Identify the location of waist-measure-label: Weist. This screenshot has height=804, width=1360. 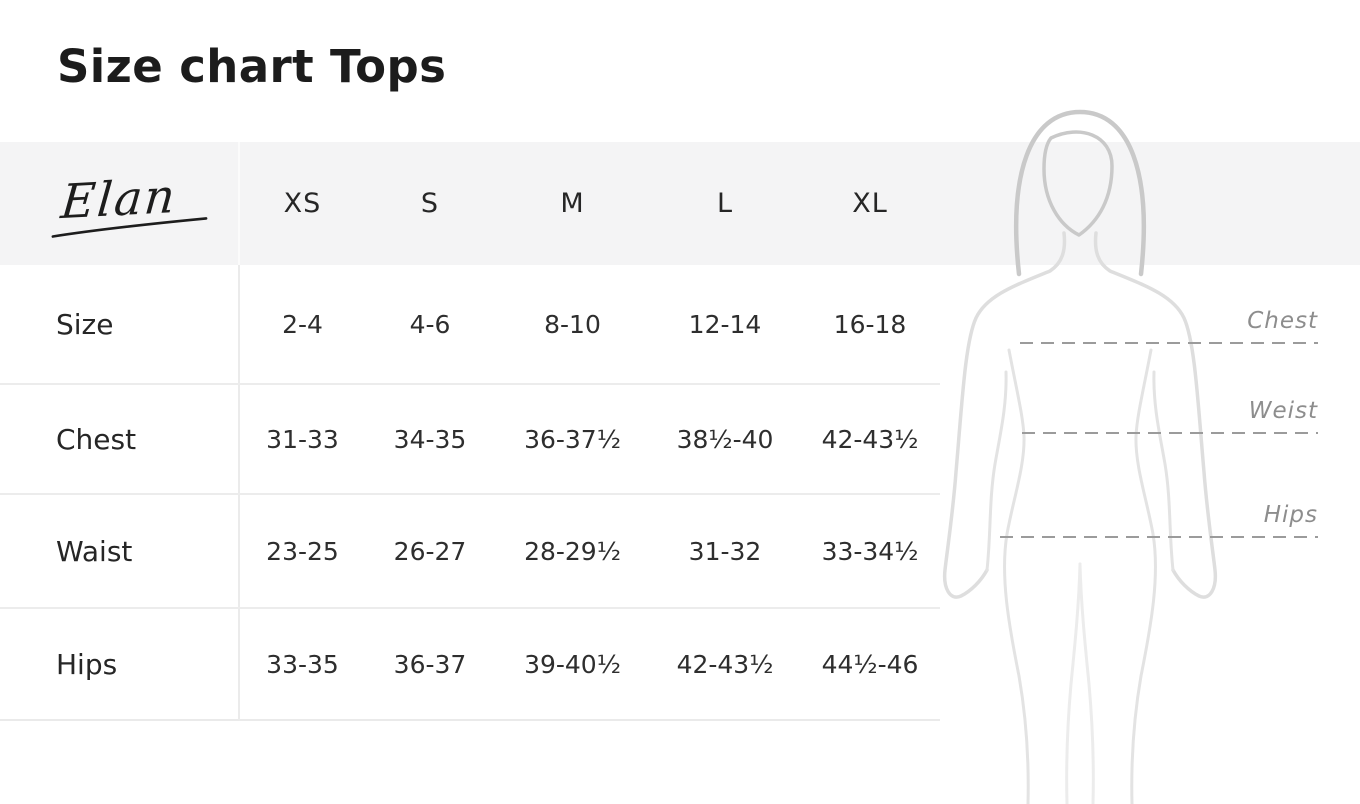
(1283, 411).